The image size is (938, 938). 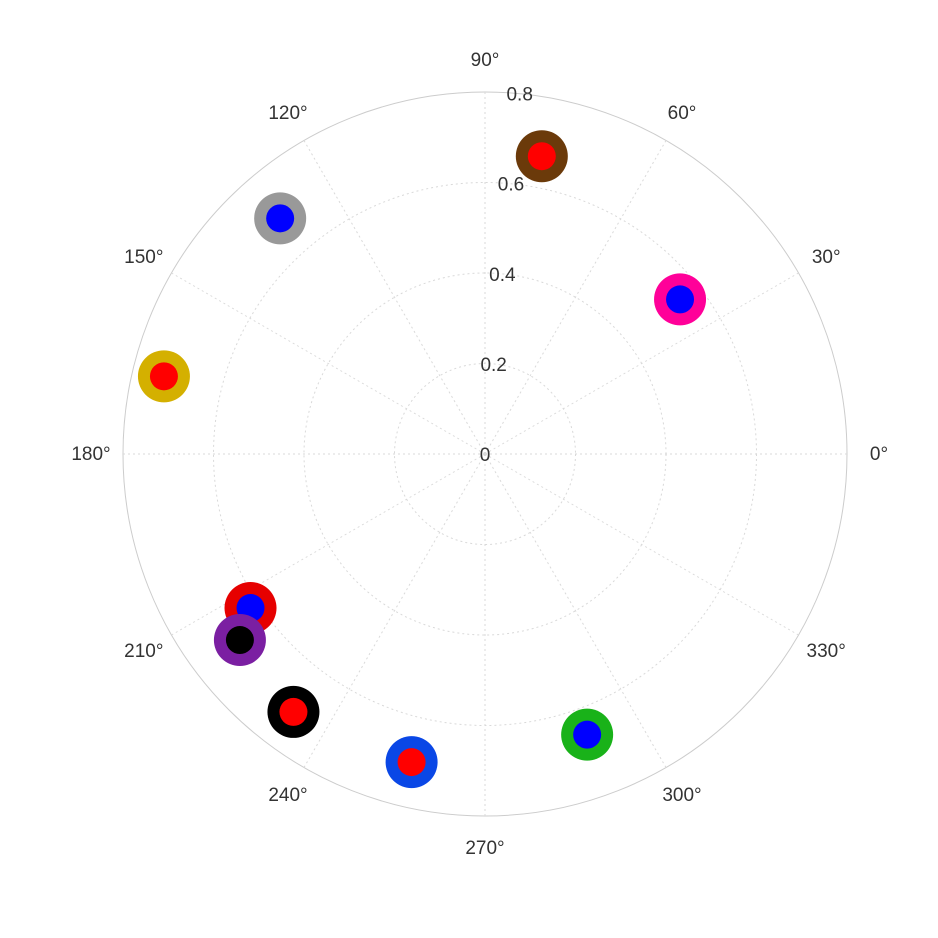 What do you see at coordinates (681, 795) in the screenshot?
I see `theta-tick-label: 300°` at bounding box center [681, 795].